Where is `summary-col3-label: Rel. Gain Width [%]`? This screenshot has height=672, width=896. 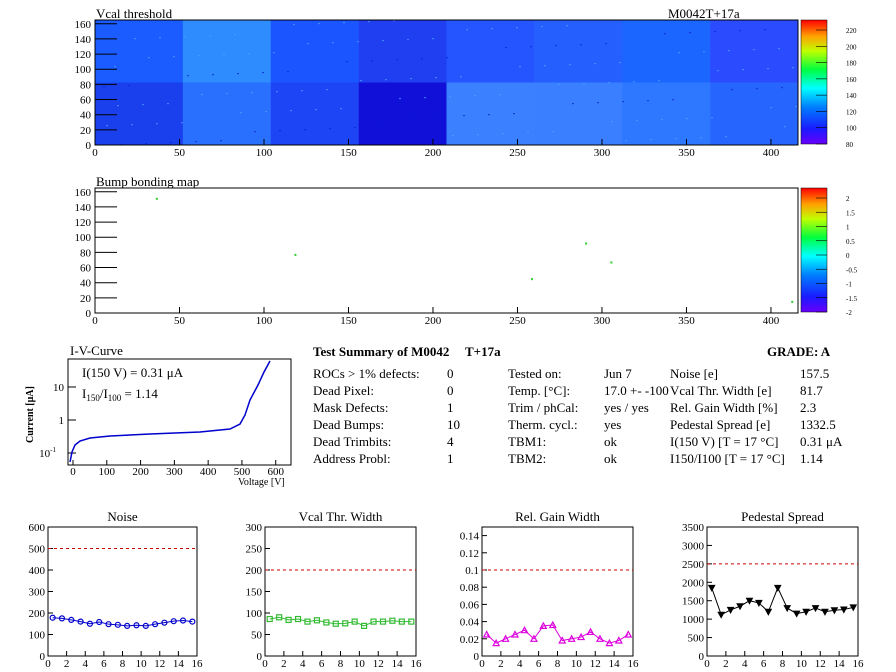 summary-col3-label: Rel. Gain Width [%] is located at coordinates (724, 407).